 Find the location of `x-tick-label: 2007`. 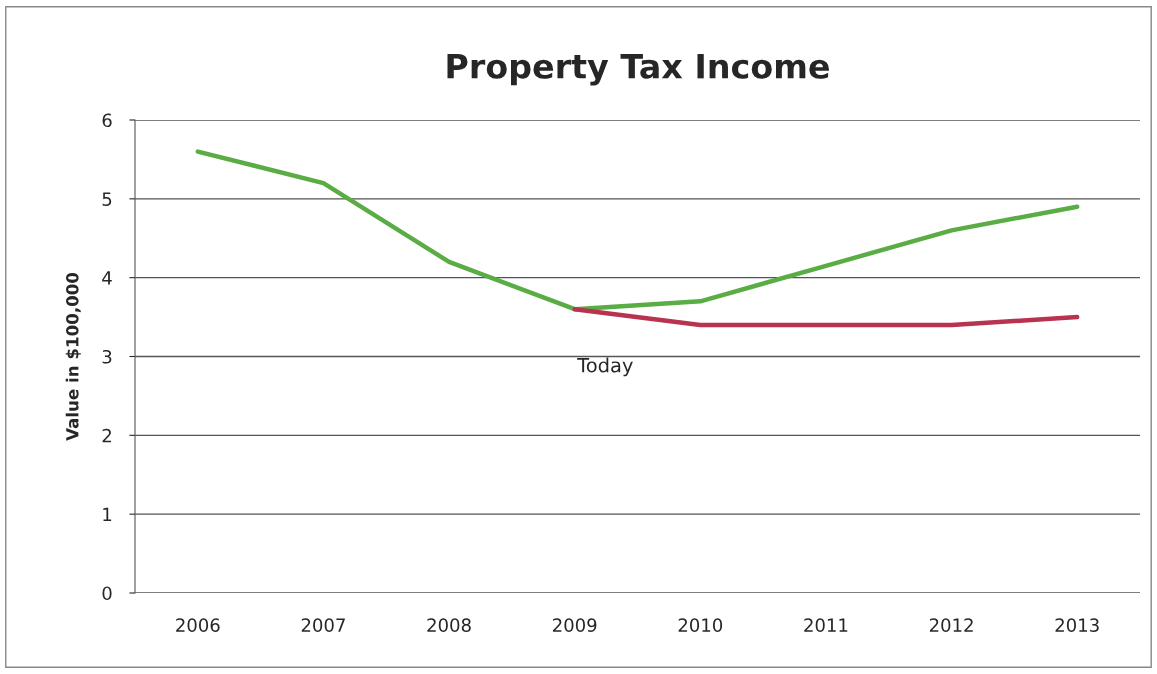

x-tick-label: 2007 is located at coordinates (323, 625).